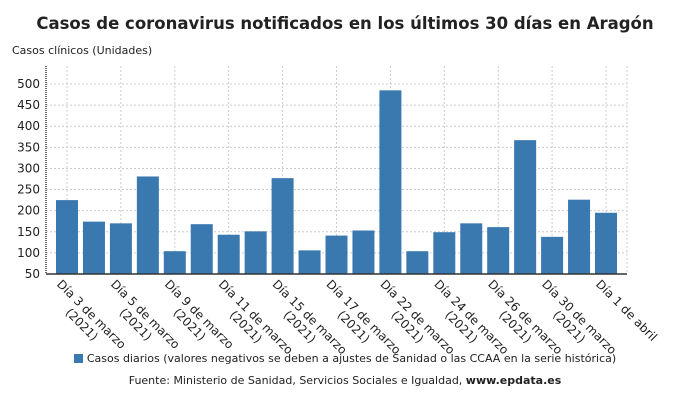  I want to click on legend-swatch, so click(78, 358).